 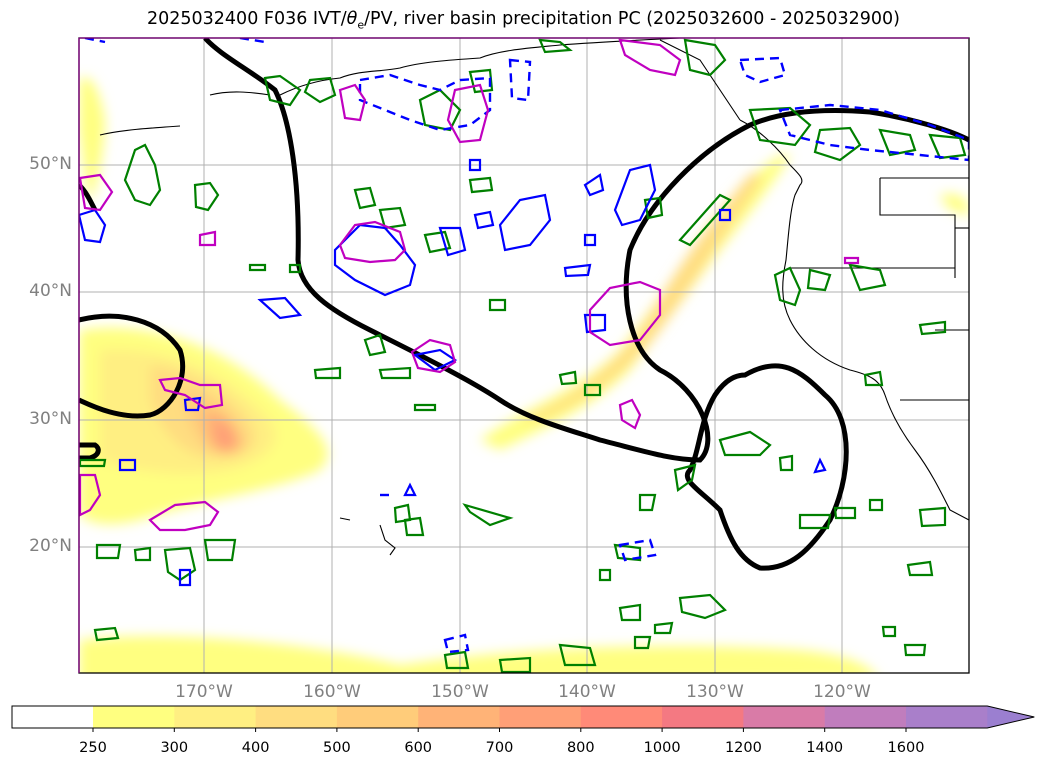 I want to click on colorbar-under, so click(x=52, y=717).